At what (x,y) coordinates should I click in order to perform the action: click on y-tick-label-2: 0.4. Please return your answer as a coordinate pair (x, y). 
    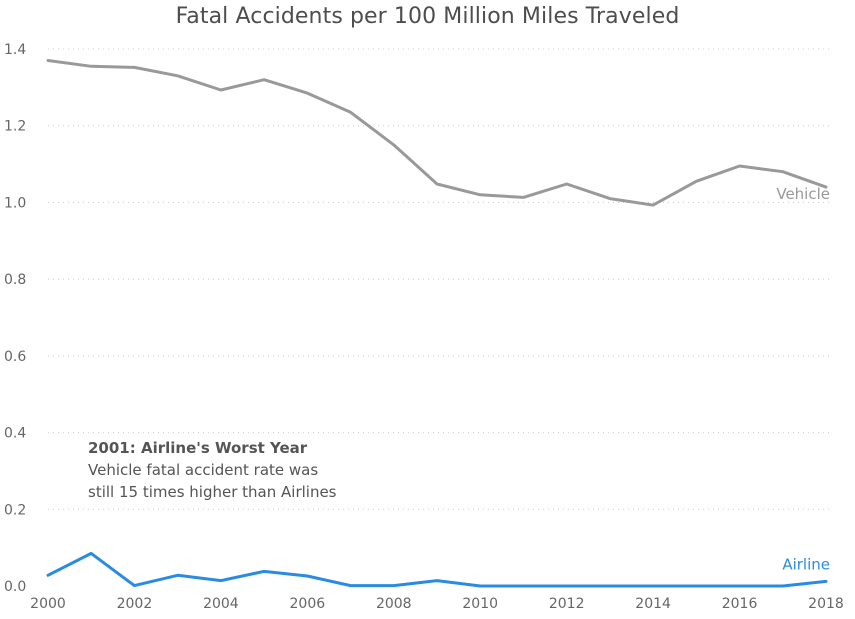
    Looking at the image, I should click on (15, 434).